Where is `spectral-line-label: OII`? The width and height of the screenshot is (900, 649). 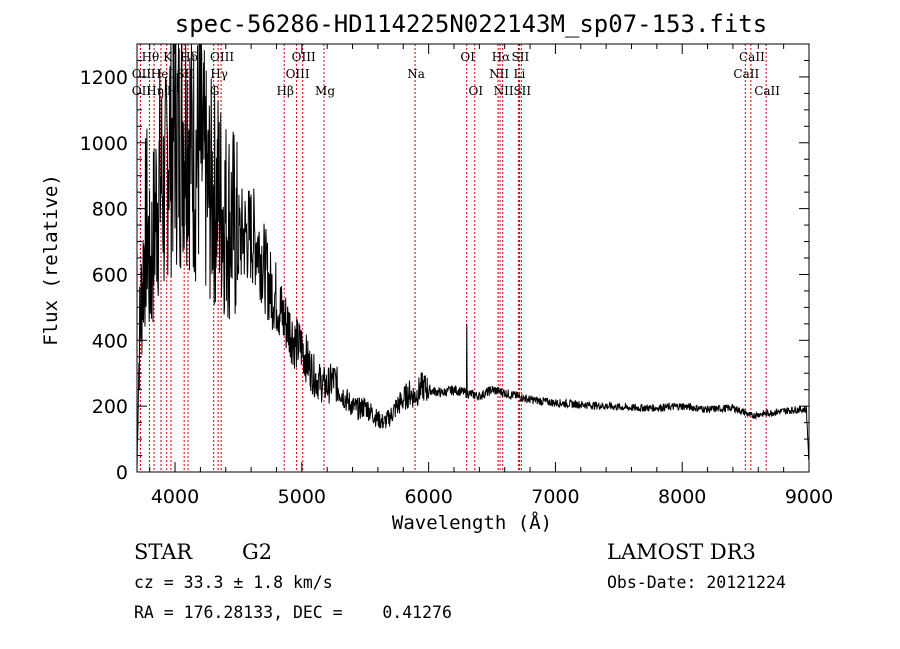 spectral-line-label: OII is located at coordinates (142, 74).